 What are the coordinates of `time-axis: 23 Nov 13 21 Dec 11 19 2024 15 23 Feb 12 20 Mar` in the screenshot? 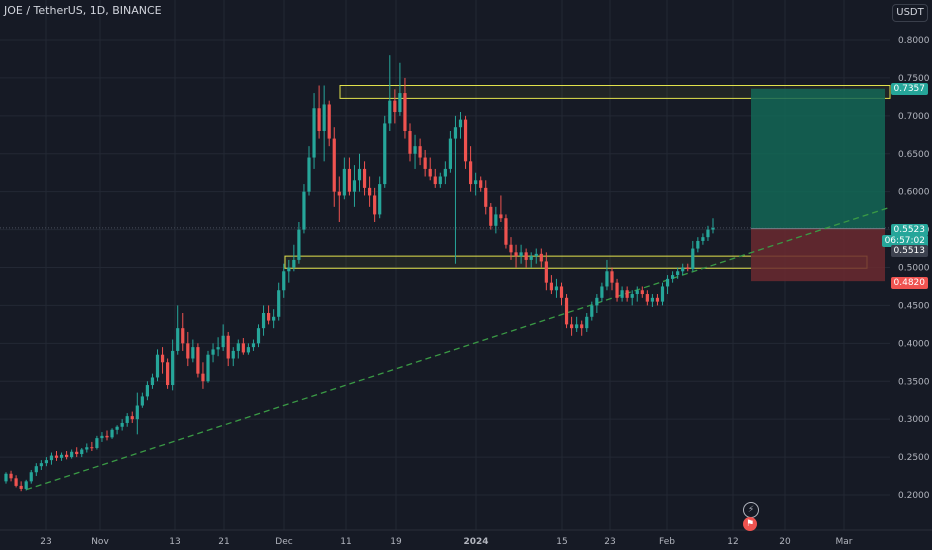 It's located at (466, 538).